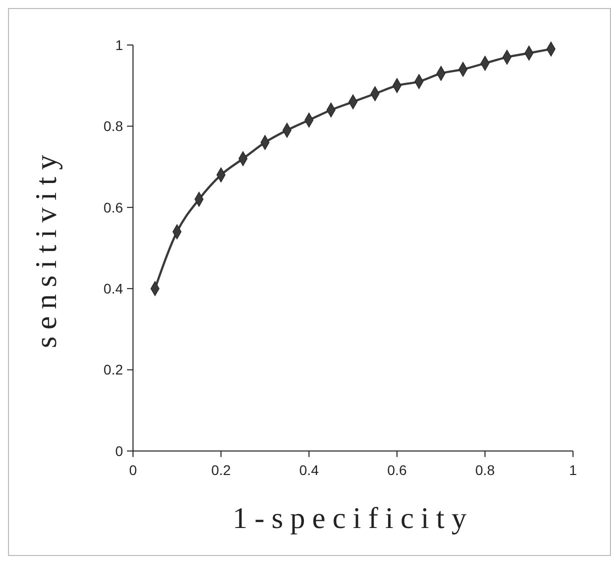 The height and width of the screenshot is (564, 611). Describe the element at coordinates (353, 518) in the screenshot. I see `x-axis-title: 1-specificity` at that location.